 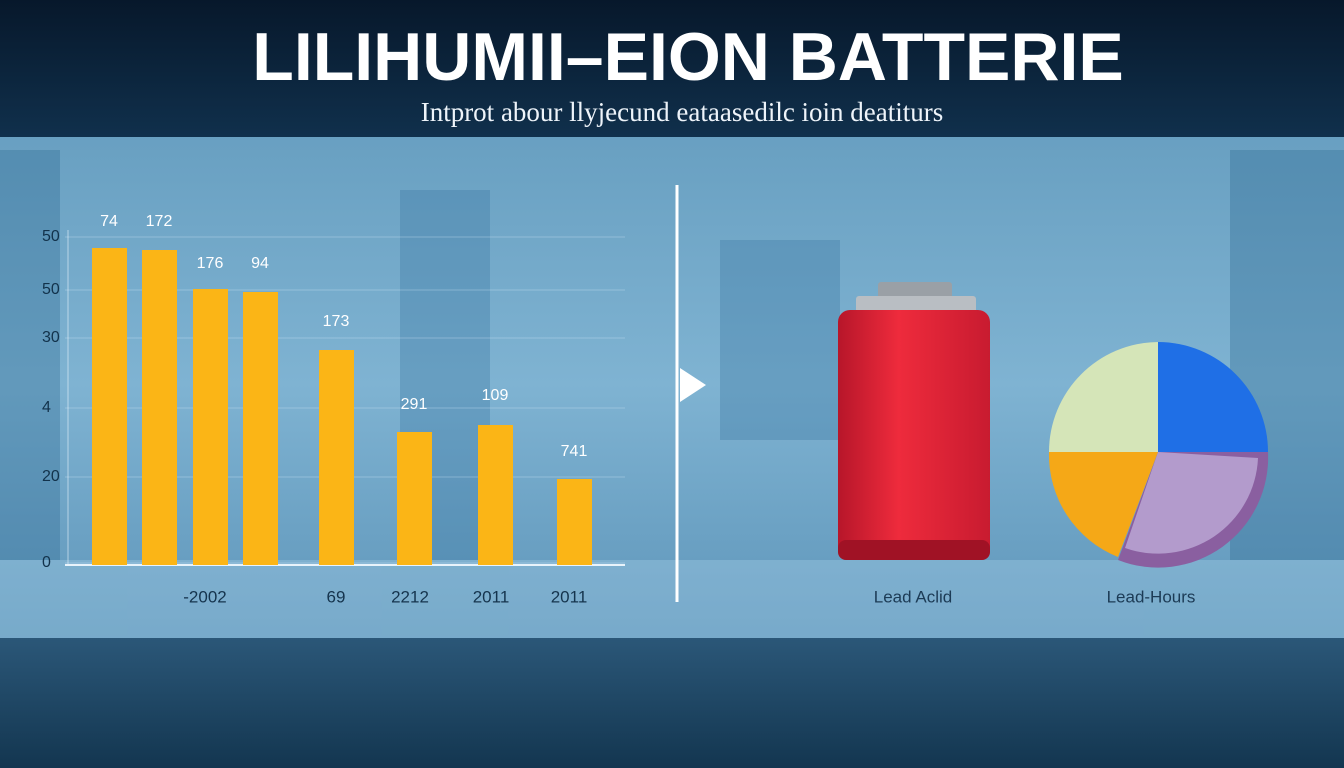 I want to click on arrow, so click(x=693, y=385).